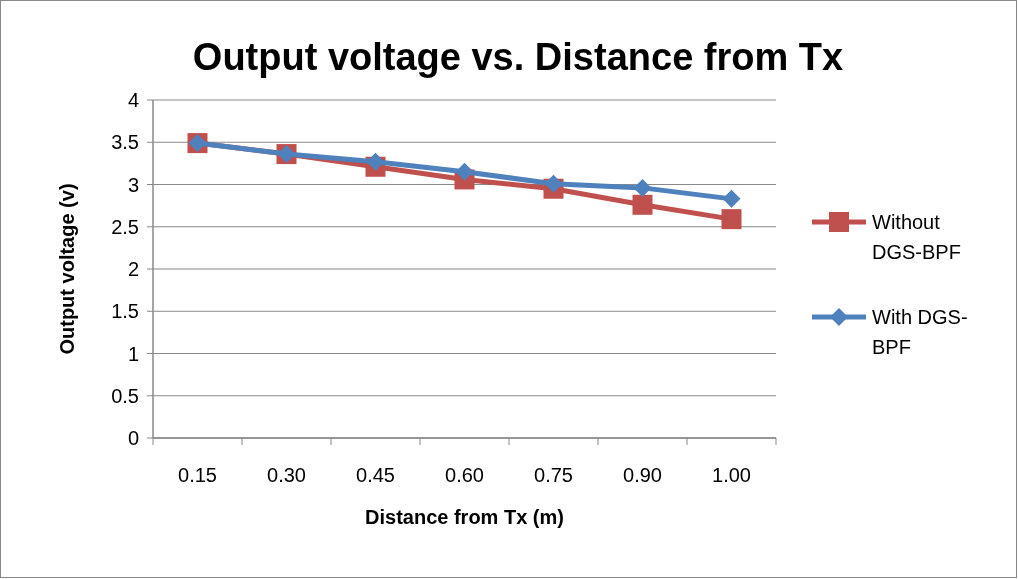 The width and height of the screenshot is (1018, 579). Describe the element at coordinates (518, 57) in the screenshot. I see `chart-title: Output voltage vs. Distance from Tx` at that location.